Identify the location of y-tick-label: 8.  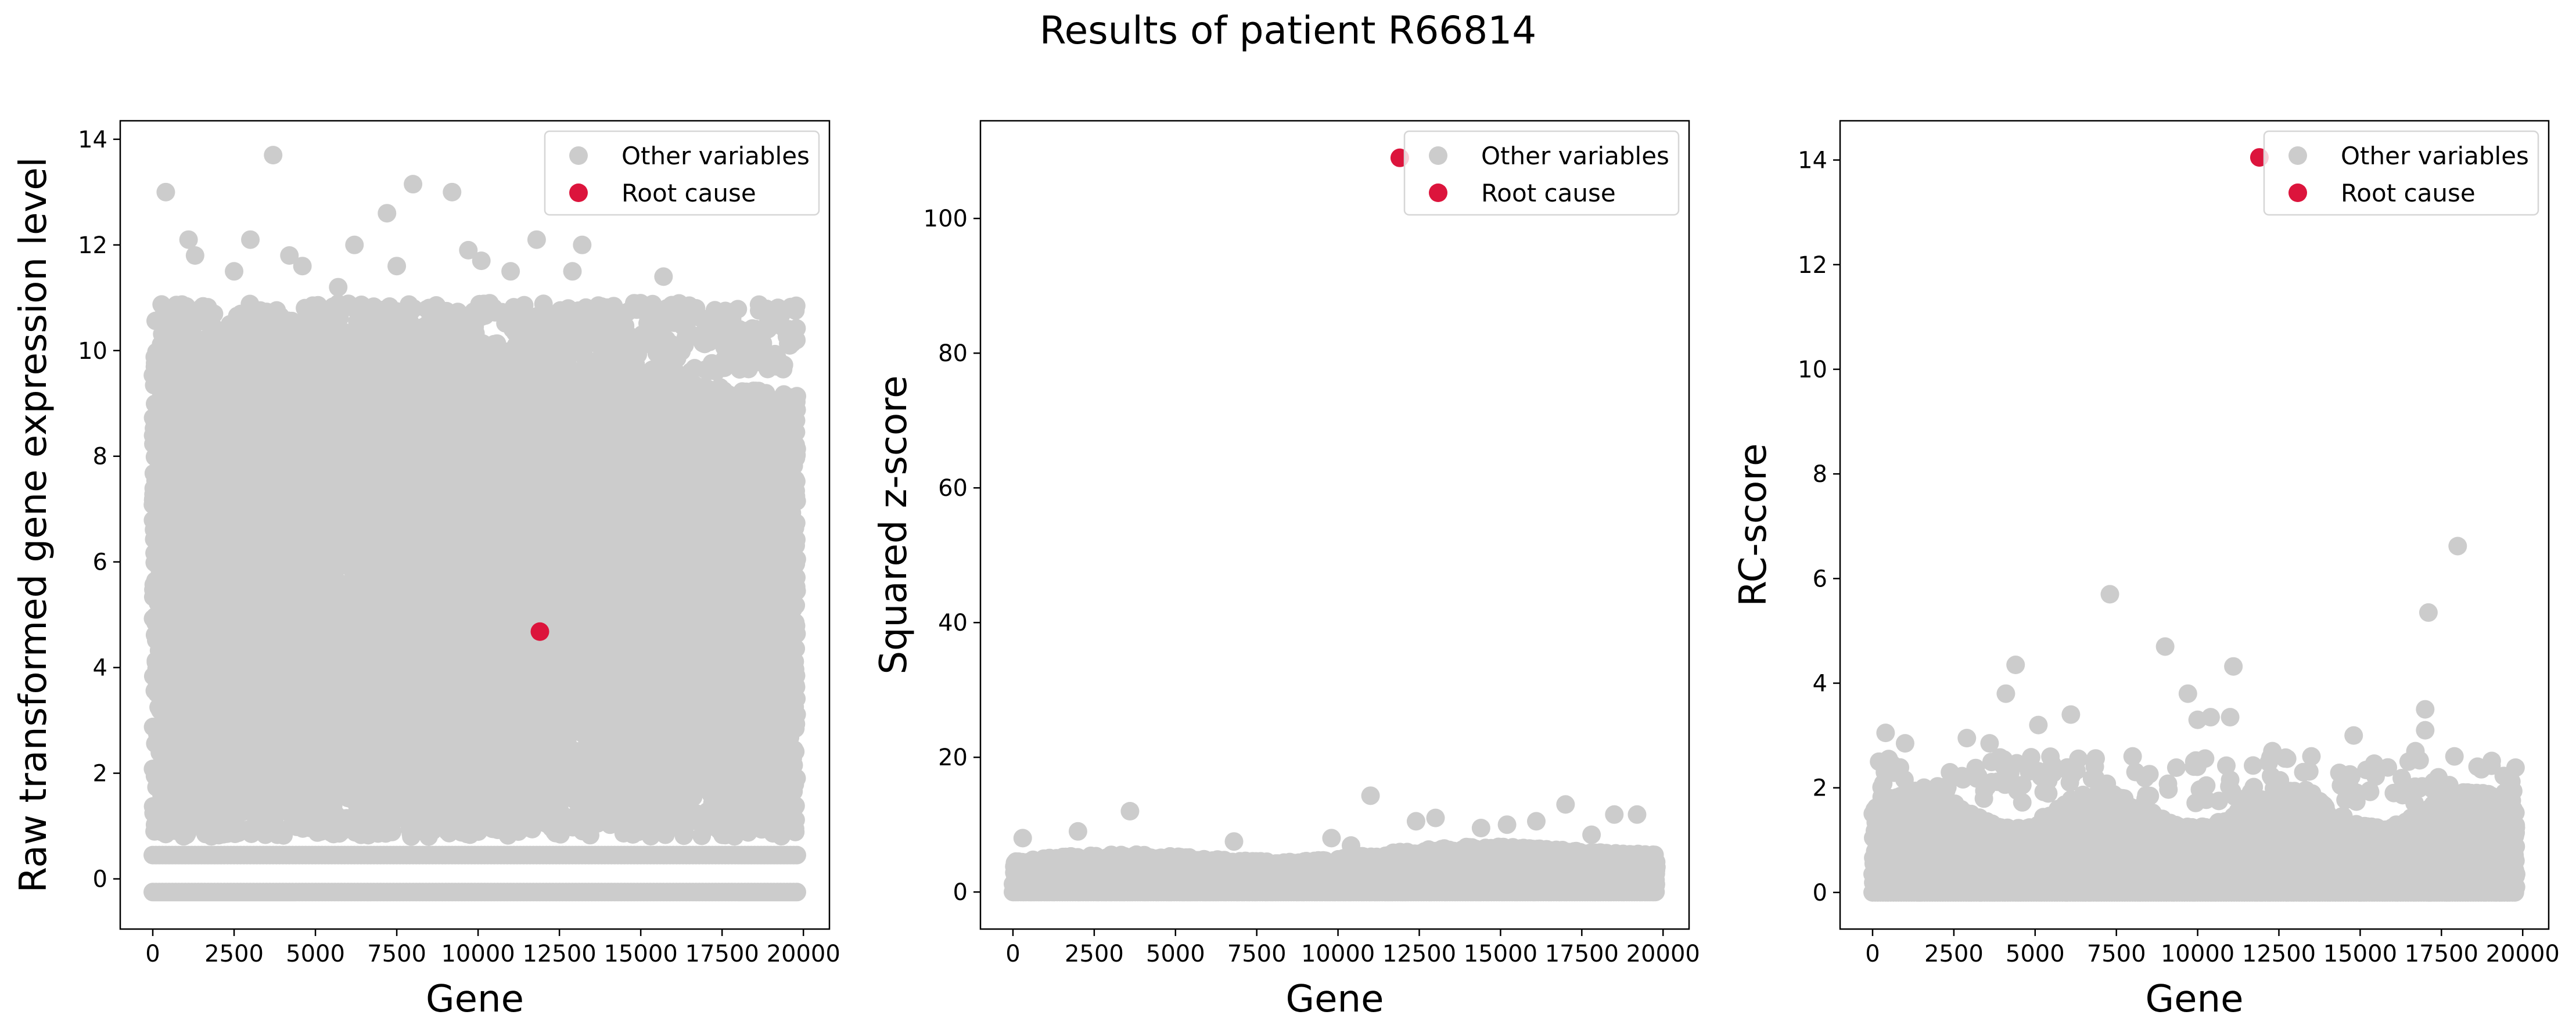
(1820, 475).